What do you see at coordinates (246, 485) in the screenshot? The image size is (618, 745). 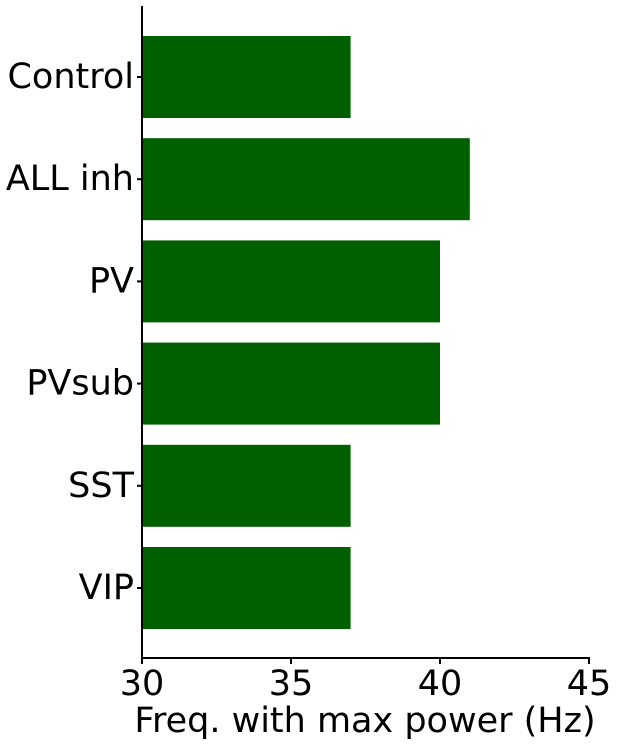 I see `bar-sst` at bounding box center [246, 485].